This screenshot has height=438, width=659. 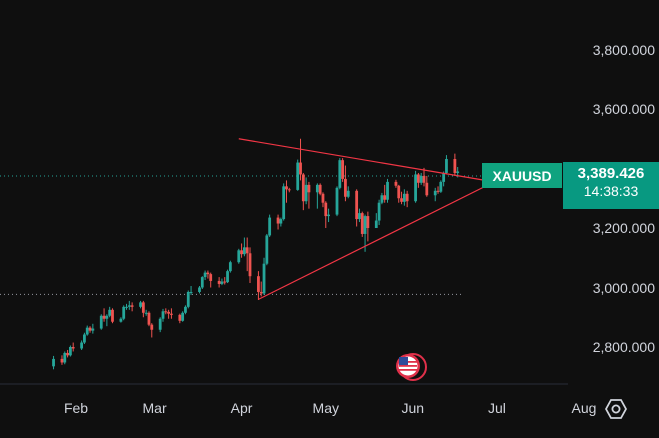 What do you see at coordinates (366, 160) in the screenshot?
I see `triangle-upper-line` at bounding box center [366, 160].